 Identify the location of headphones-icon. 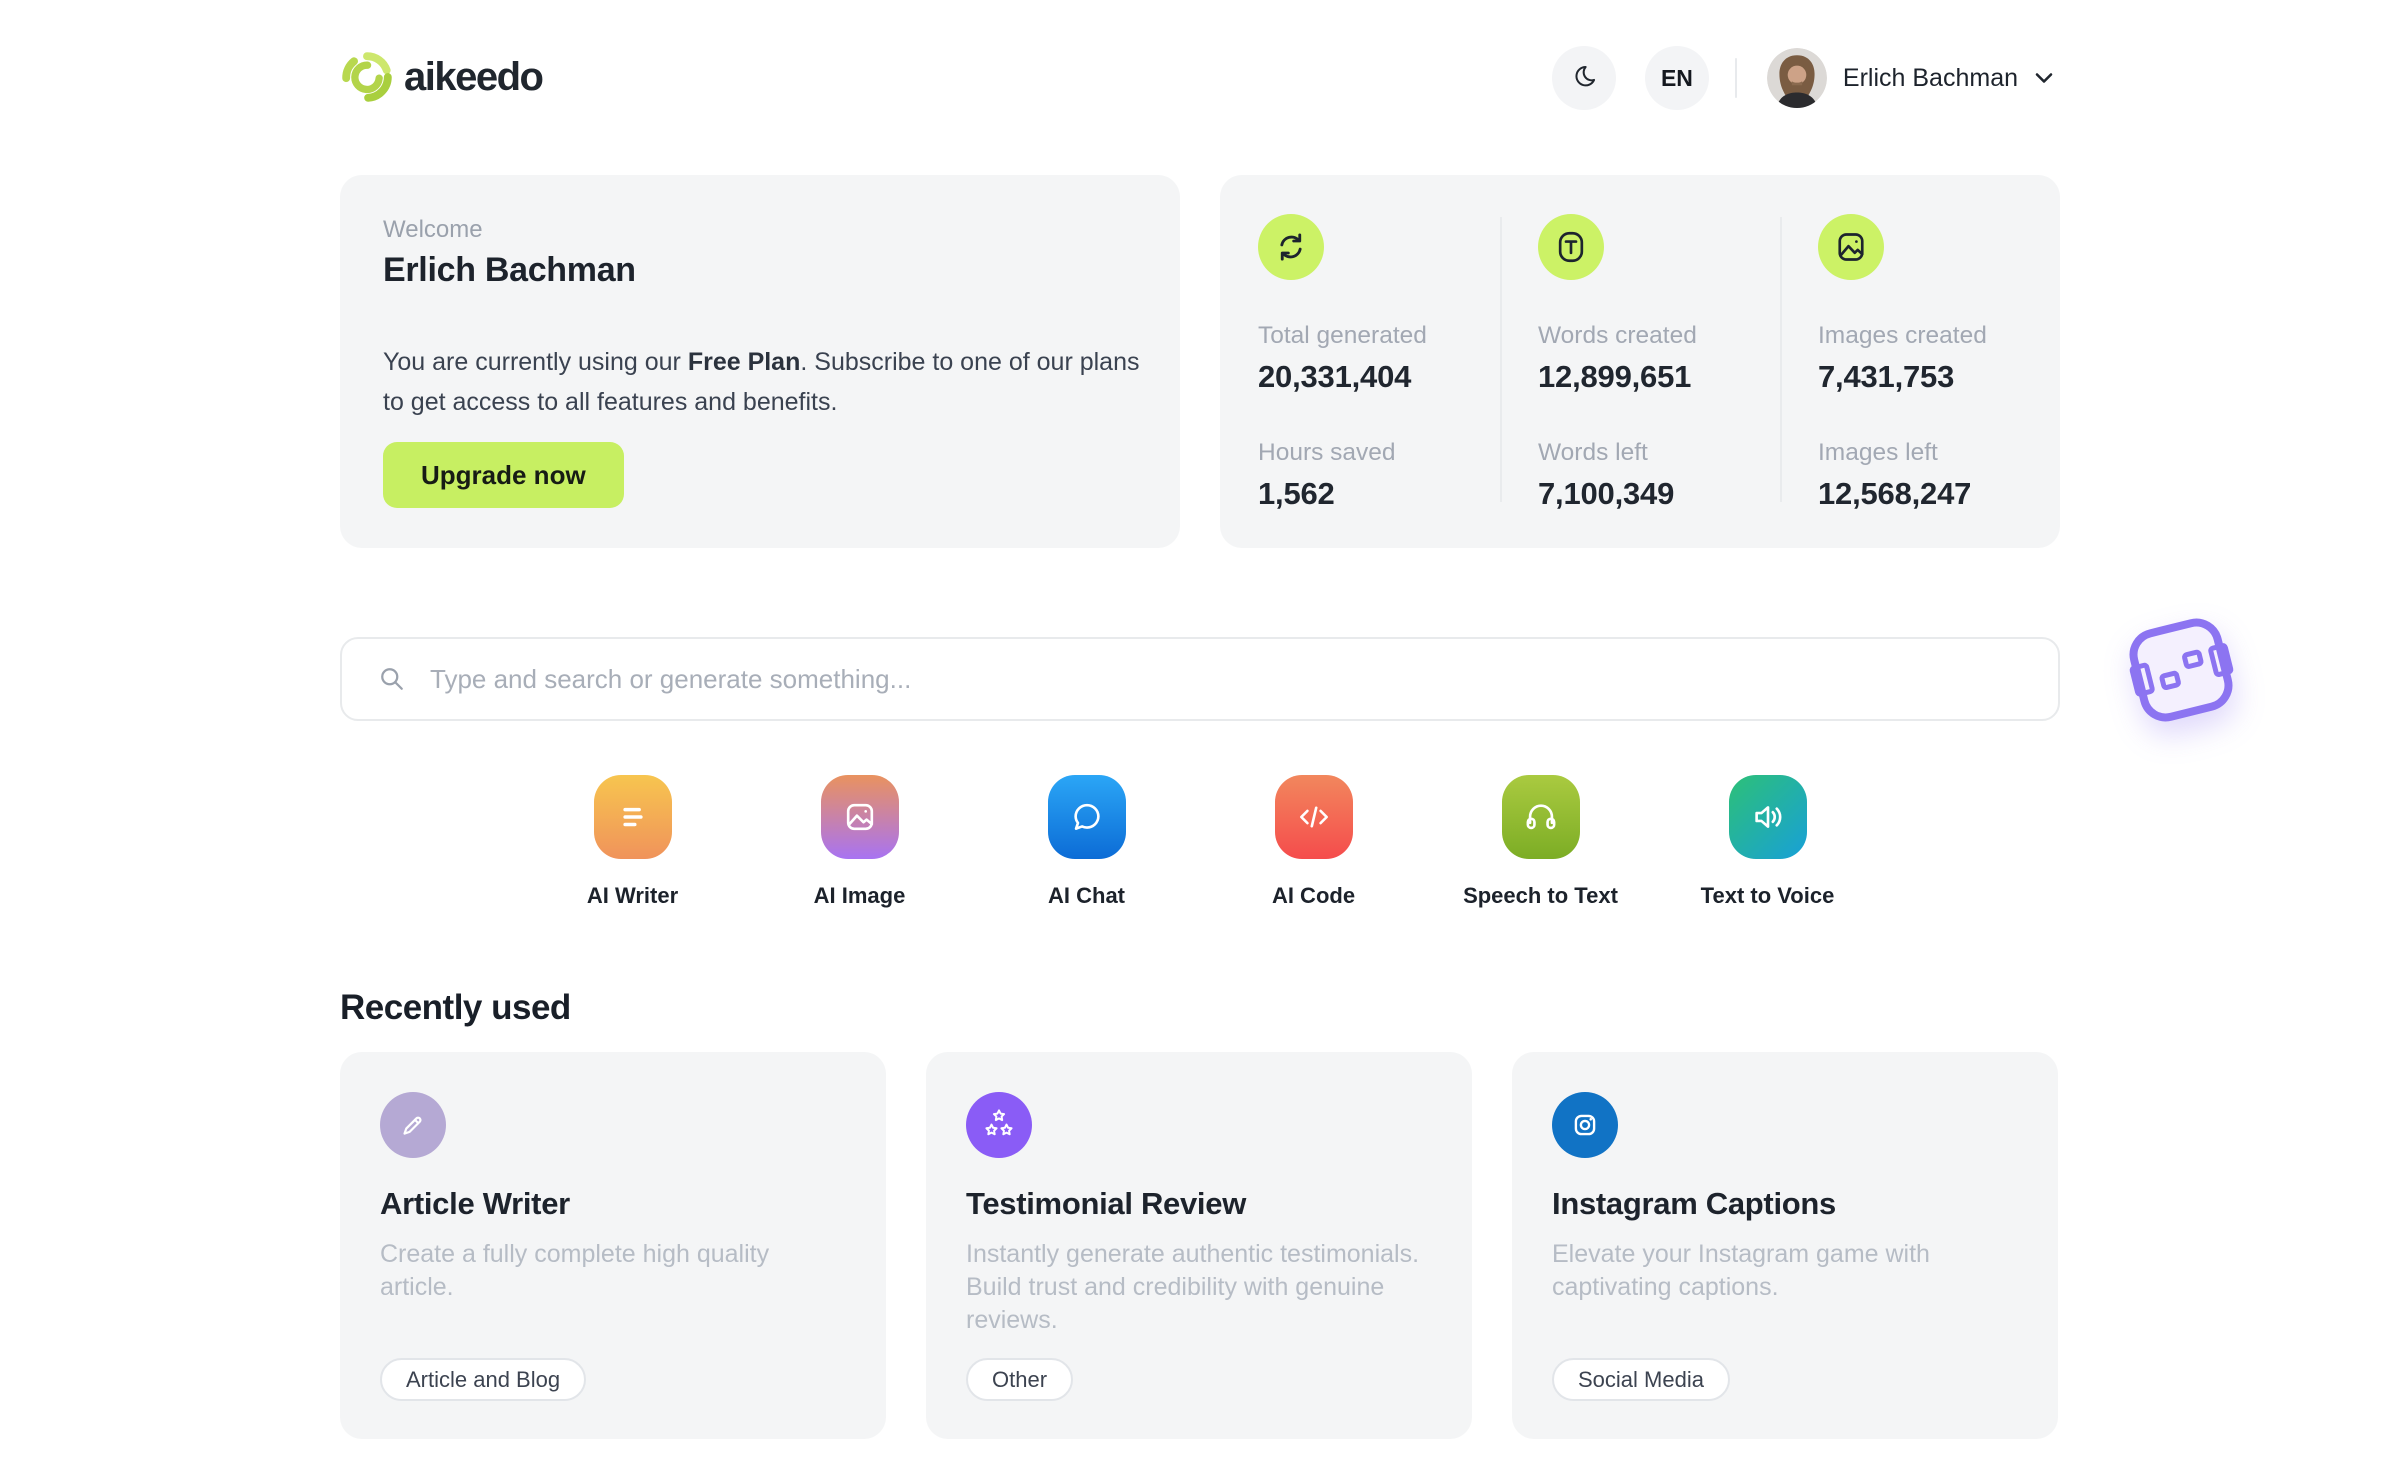
(1540, 817).